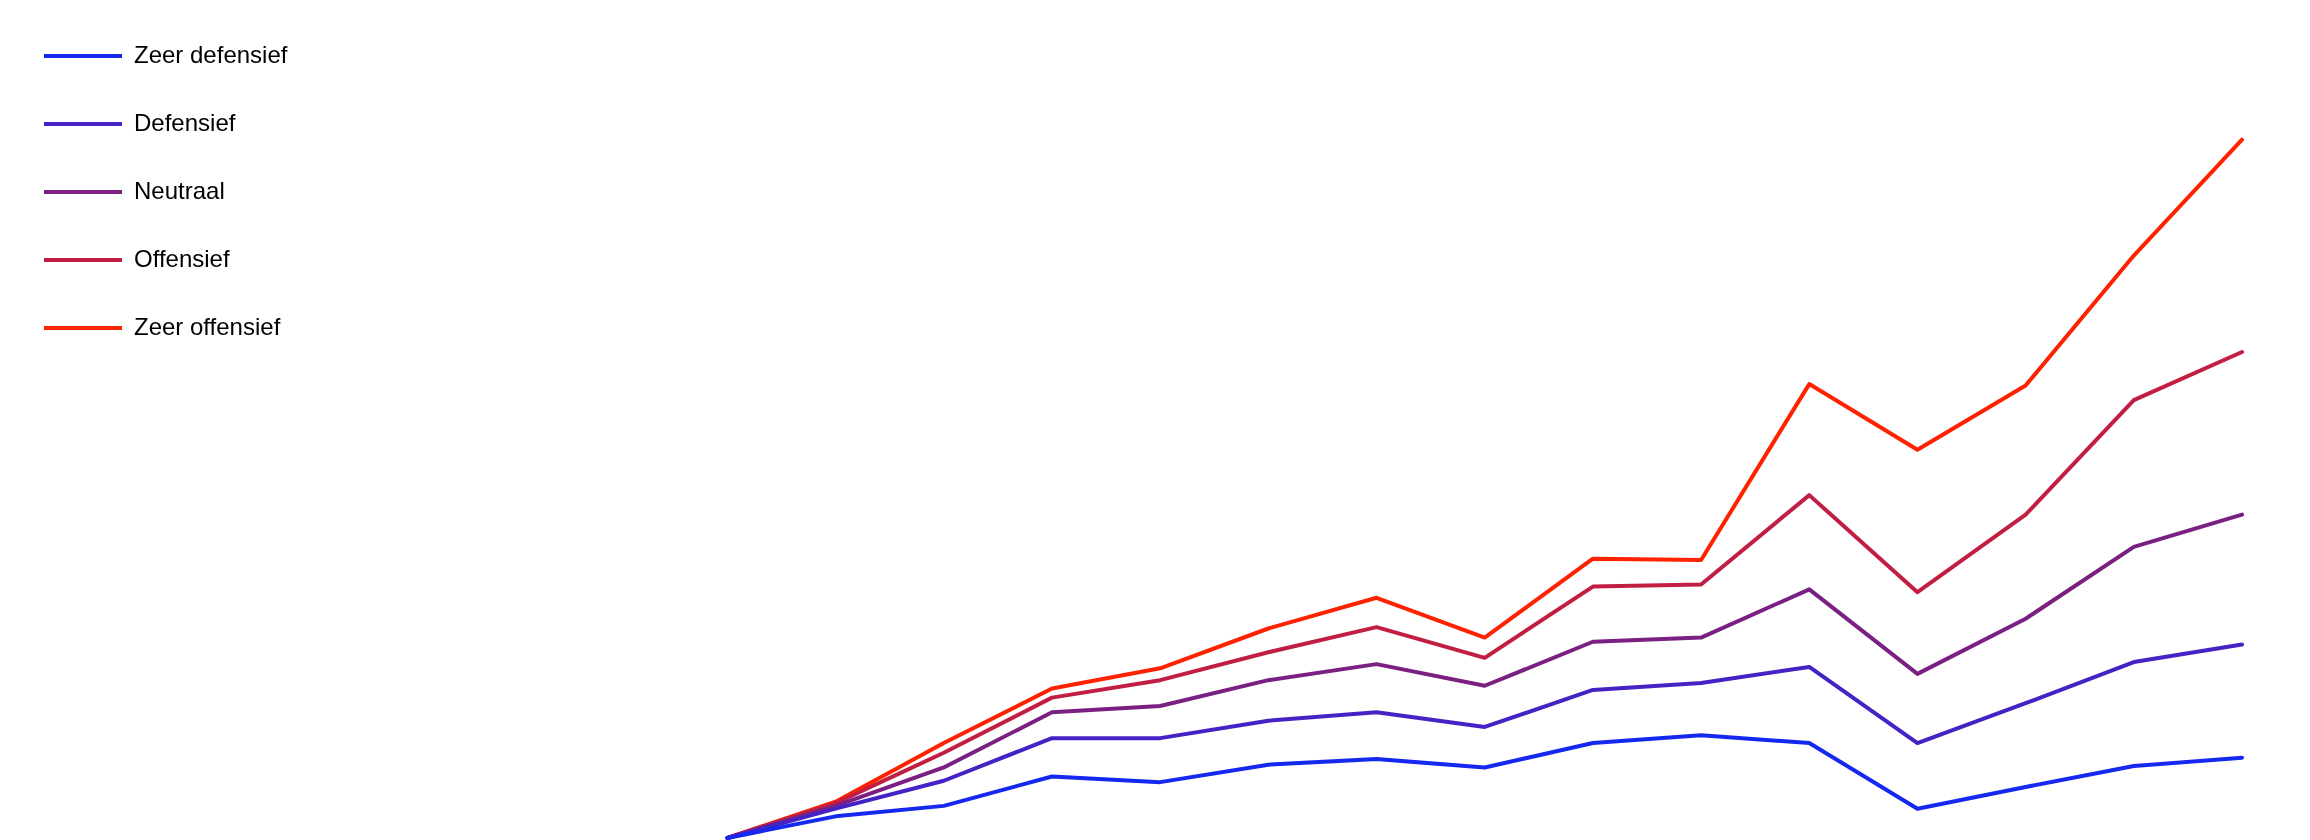 This screenshot has width=2310, height=840. What do you see at coordinates (179, 190) in the screenshot?
I see `legend-label: Neutraal` at bounding box center [179, 190].